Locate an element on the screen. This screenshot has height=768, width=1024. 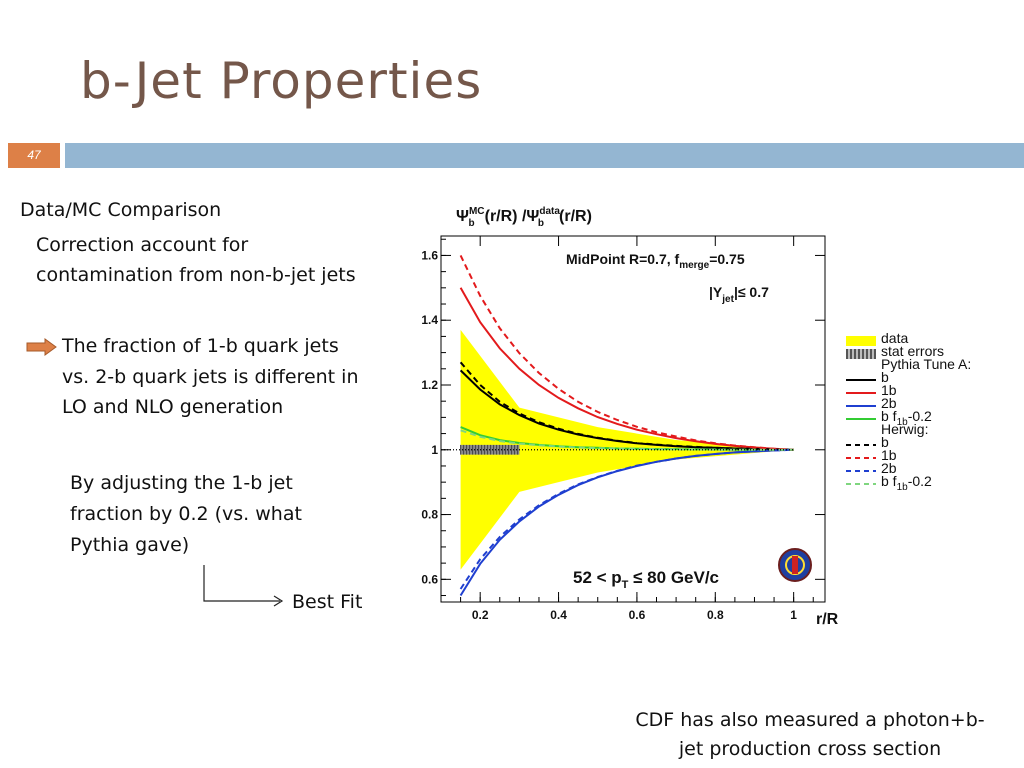
x-tick-label: 0.4 is located at coordinates (558, 615).